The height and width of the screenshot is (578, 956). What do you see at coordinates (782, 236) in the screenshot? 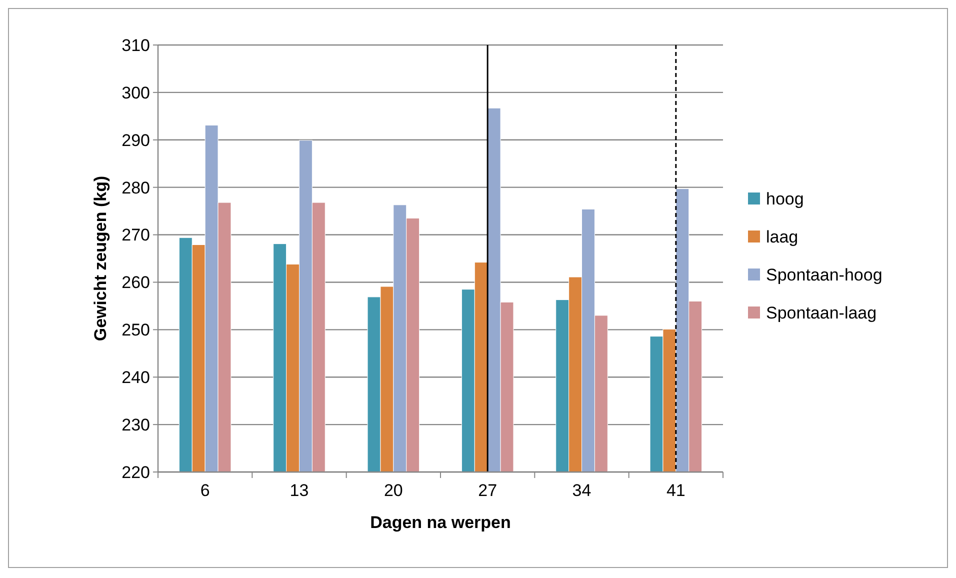
I see `legend-label: laag` at bounding box center [782, 236].